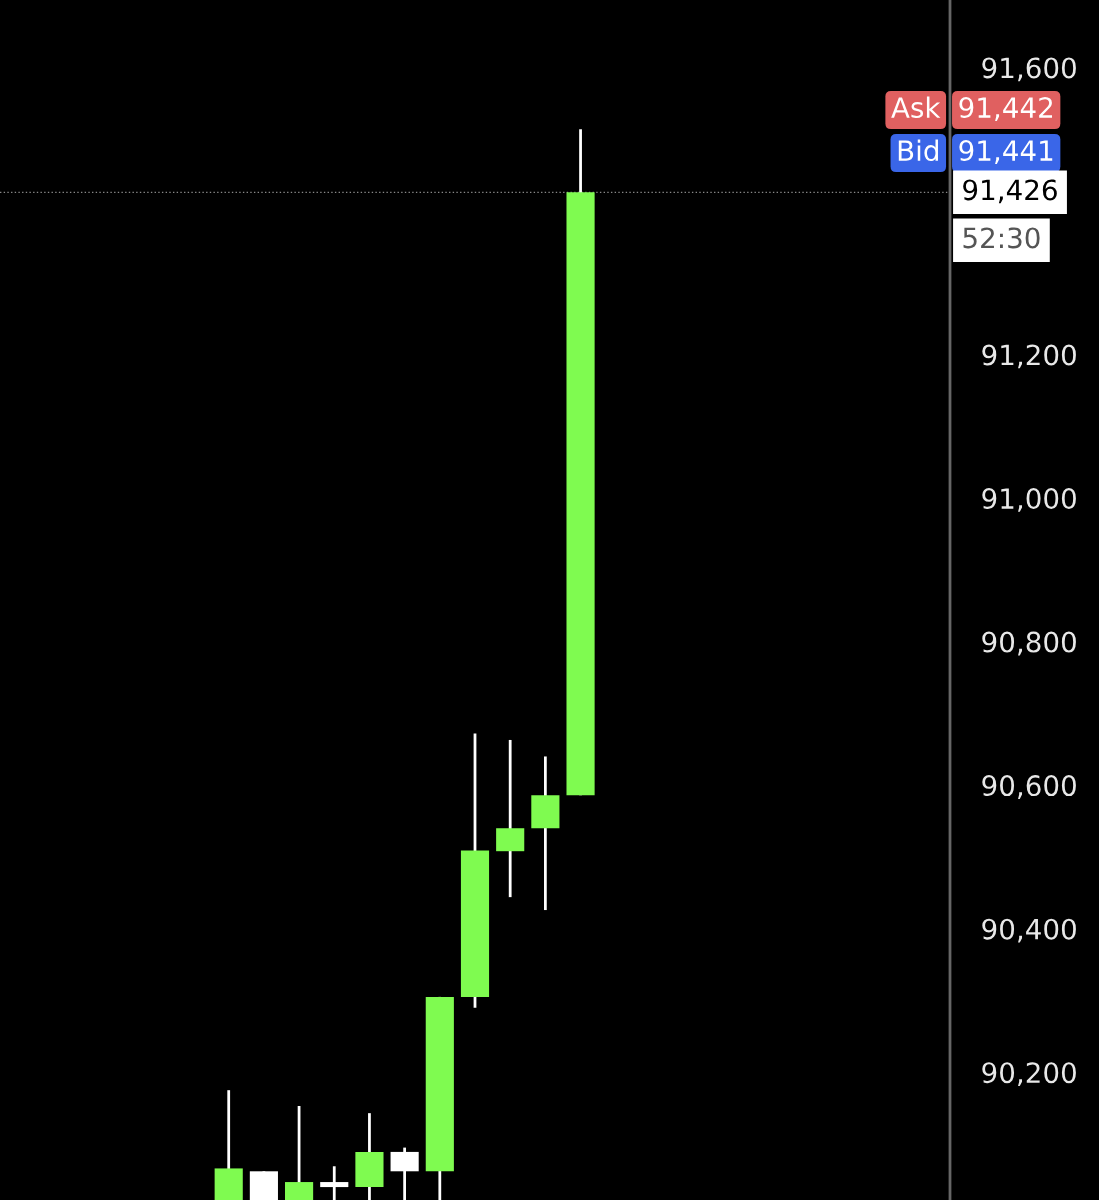 This screenshot has width=1099, height=1200. Describe the element at coordinates (1010, 191) in the screenshot. I see `ref-line-label: 91,426` at that location.